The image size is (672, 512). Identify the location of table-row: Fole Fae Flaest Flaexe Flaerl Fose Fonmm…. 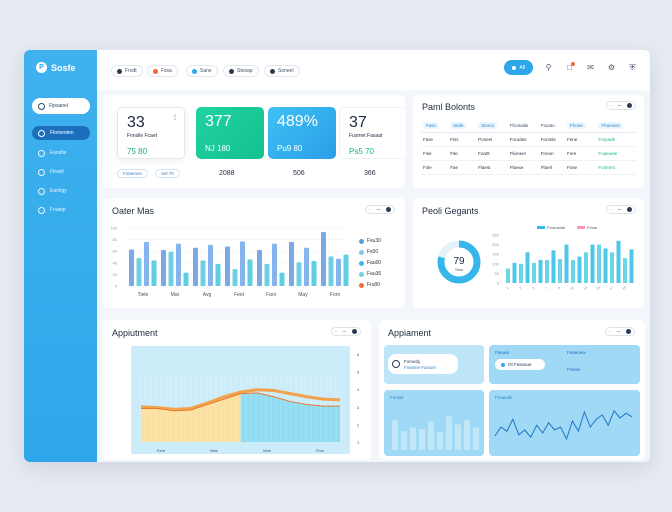
(528, 167).